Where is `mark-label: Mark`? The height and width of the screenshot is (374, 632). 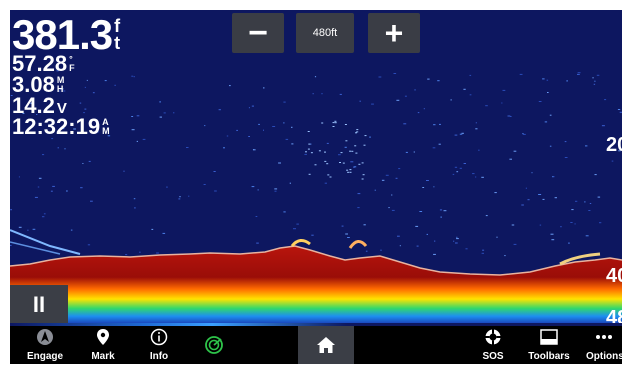 mark-label: Mark is located at coordinates (103, 356).